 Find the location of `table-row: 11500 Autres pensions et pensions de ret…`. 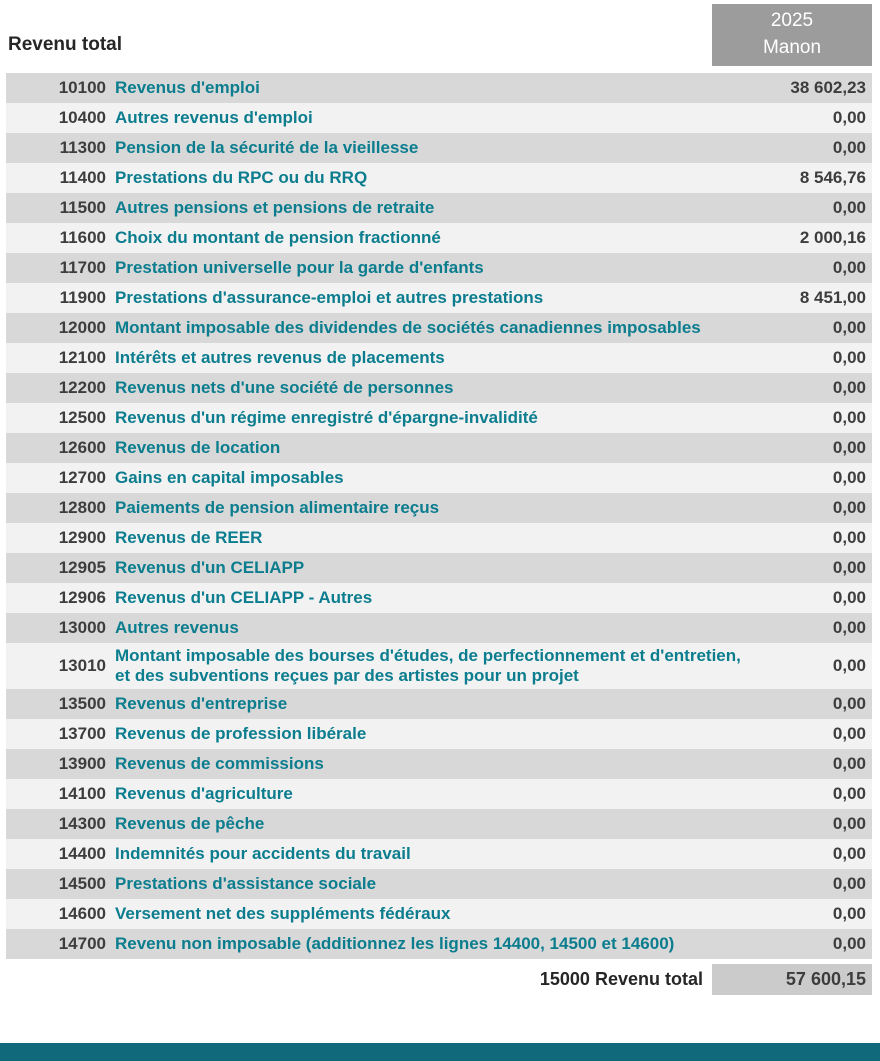

table-row: 11500 Autres pensions et pensions de ret… is located at coordinates (439, 208).